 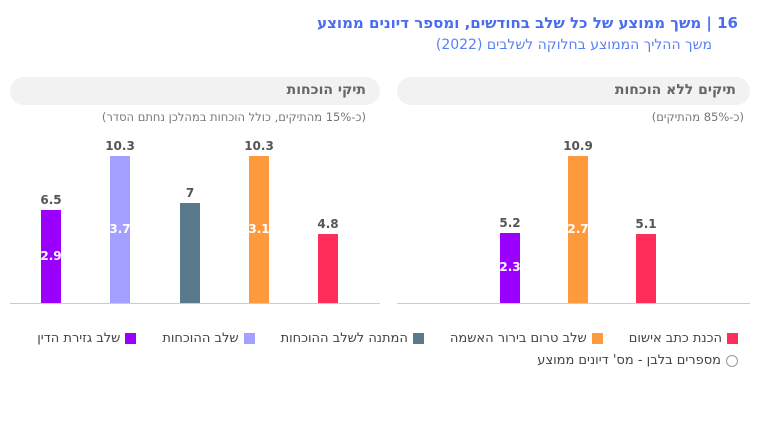 I want to click on legend-note-text: מספרים בלבן - מס' דיונים ממוצע, so click(x=629, y=360).